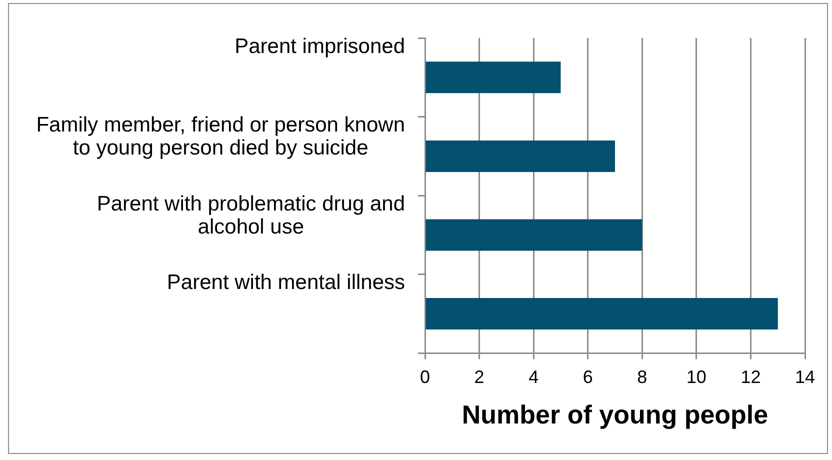 The width and height of the screenshot is (832, 460). Describe the element at coordinates (425, 376) in the screenshot. I see `x-tick-label: 0` at that location.